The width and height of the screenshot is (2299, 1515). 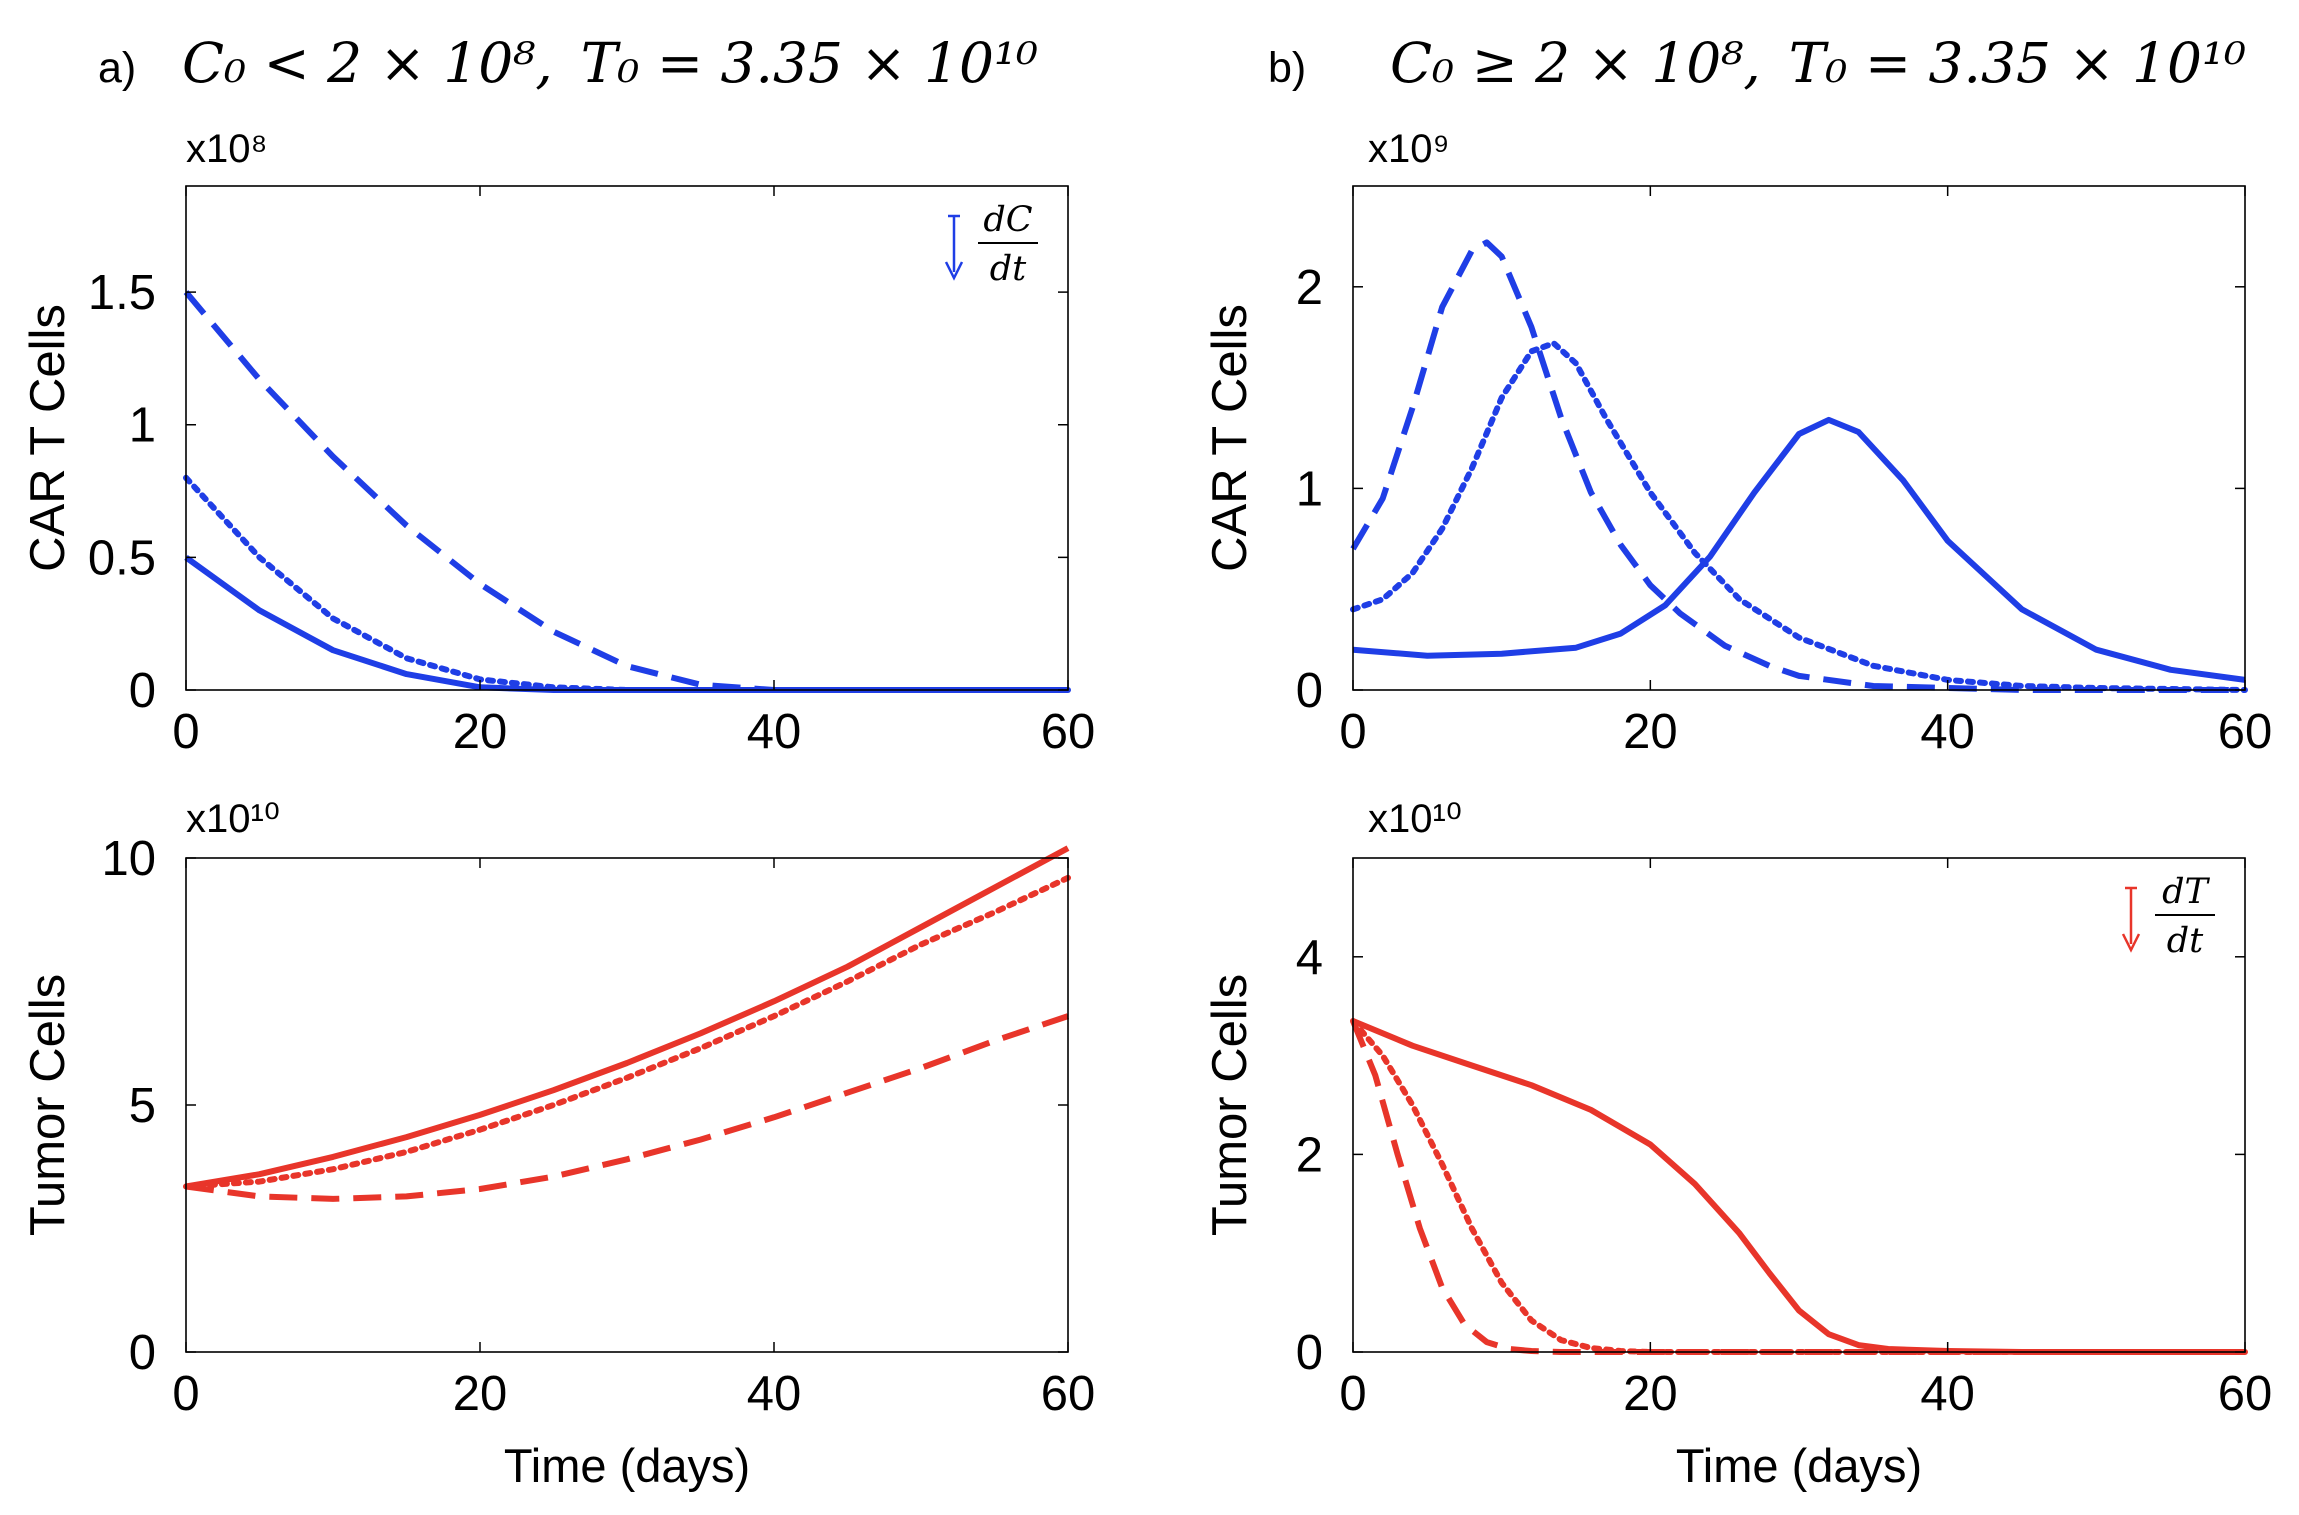 I want to click on chart-a-car-ytick-label: 0.5, so click(x=122, y=558).